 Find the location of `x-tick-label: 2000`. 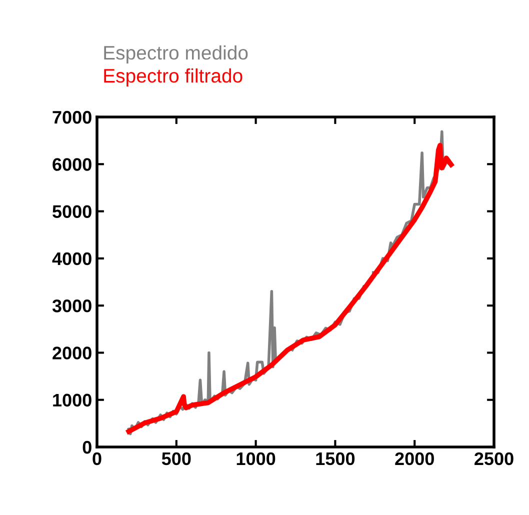

x-tick-label: 2000 is located at coordinates (414, 459).